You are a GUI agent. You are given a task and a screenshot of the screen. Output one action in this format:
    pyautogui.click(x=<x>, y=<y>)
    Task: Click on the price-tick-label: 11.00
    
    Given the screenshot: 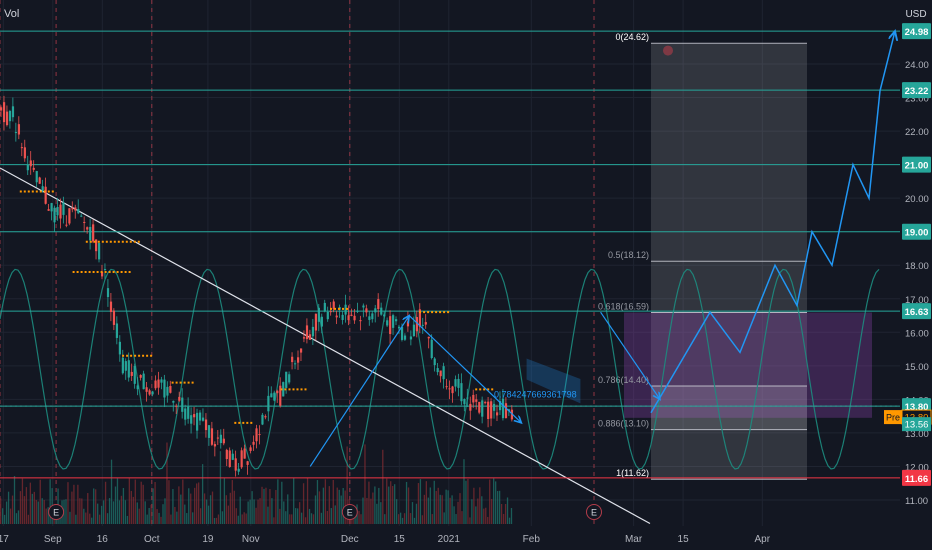 What is the action you would take?
    pyautogui.click(x=916, y=501)
    